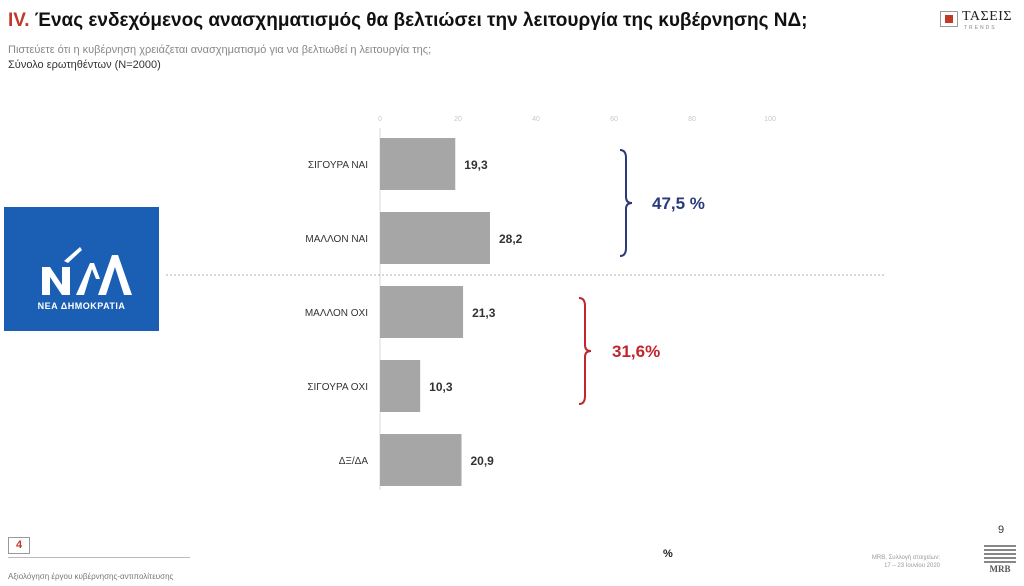 The image size is (1024, 586). I want to click on tasis-logo-mark, so click(949, 19).